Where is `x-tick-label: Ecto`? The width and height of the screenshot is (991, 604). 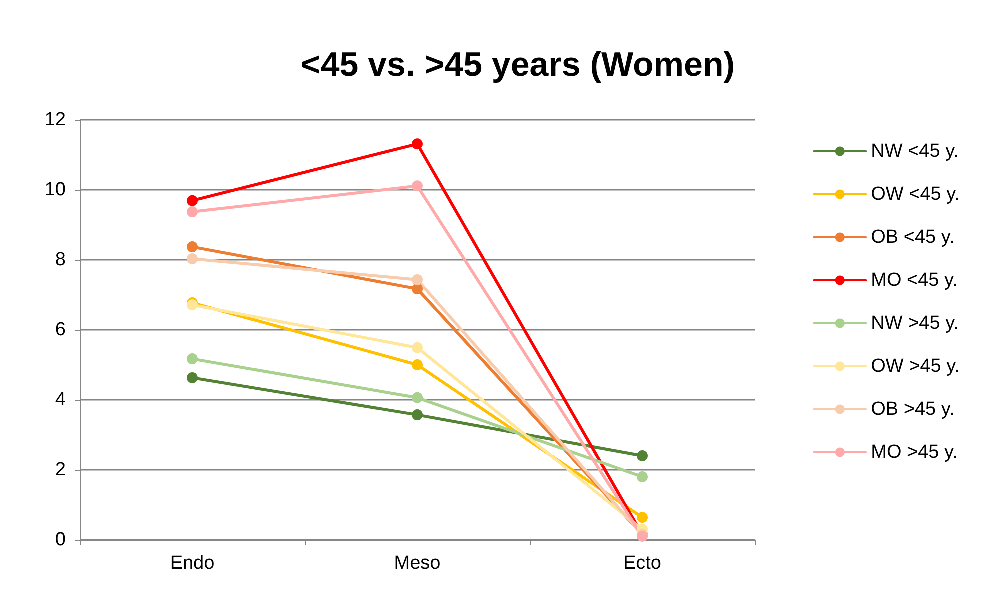 x-tick-label: Ecto is located at coordinates (642, 563).